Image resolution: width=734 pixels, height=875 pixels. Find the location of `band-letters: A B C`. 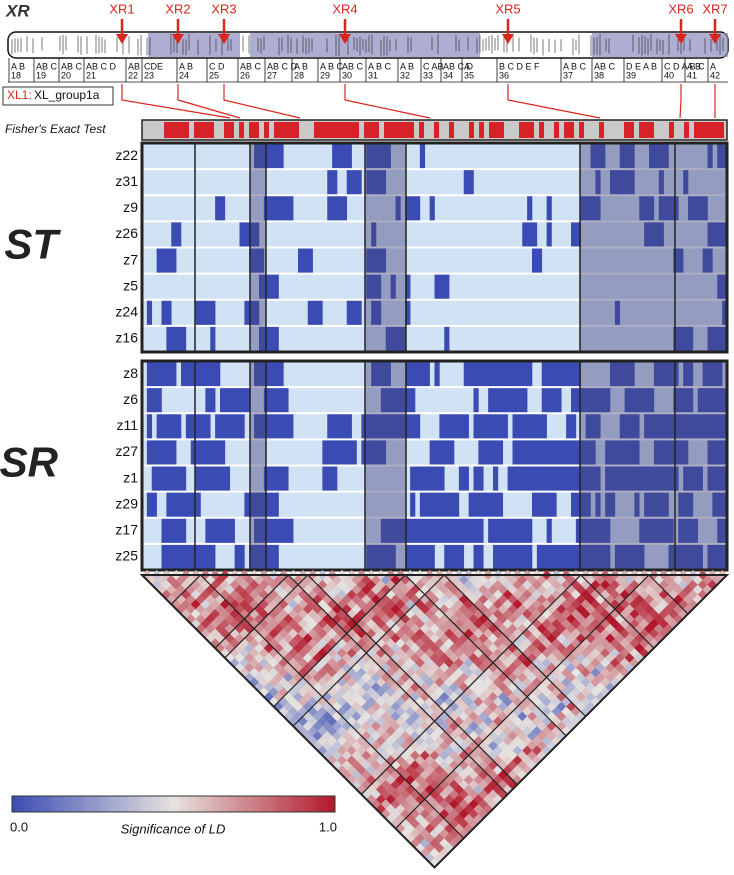

band-letters: A B C is located at coordinates (575, 66).